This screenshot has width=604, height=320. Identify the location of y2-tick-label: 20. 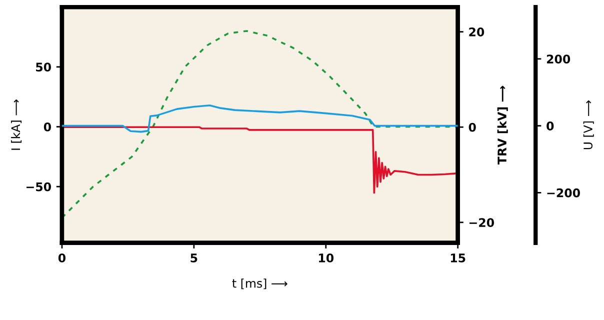
(476, 32).